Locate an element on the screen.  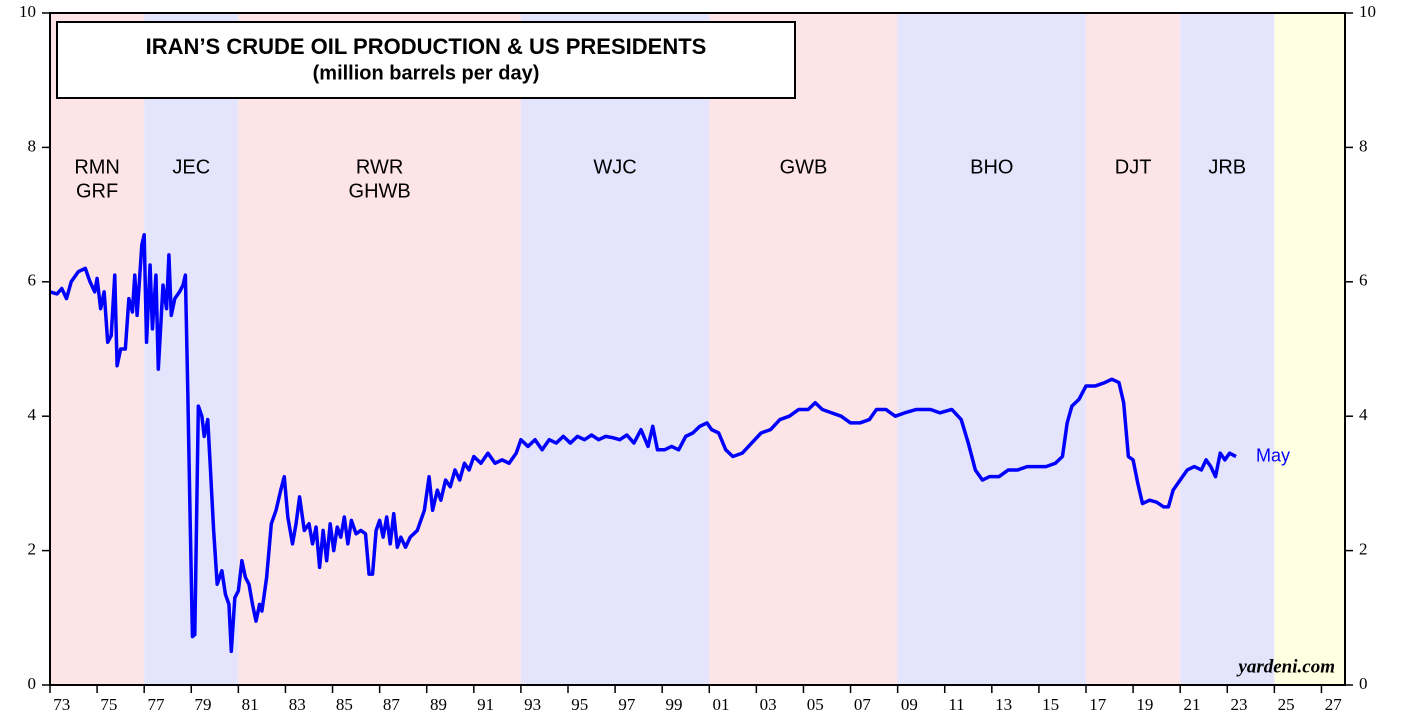
x-tick-label: 73 is located at coordinates (61, 704).